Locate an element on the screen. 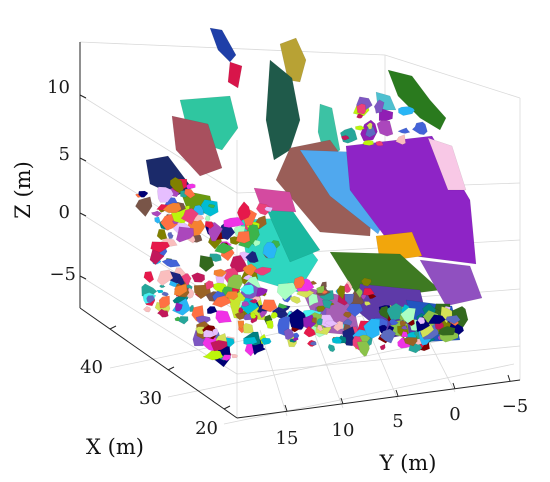 The width and height of the screenshot is (550, 482). y-tick-15: 15 is located at coordinates (287, 438).